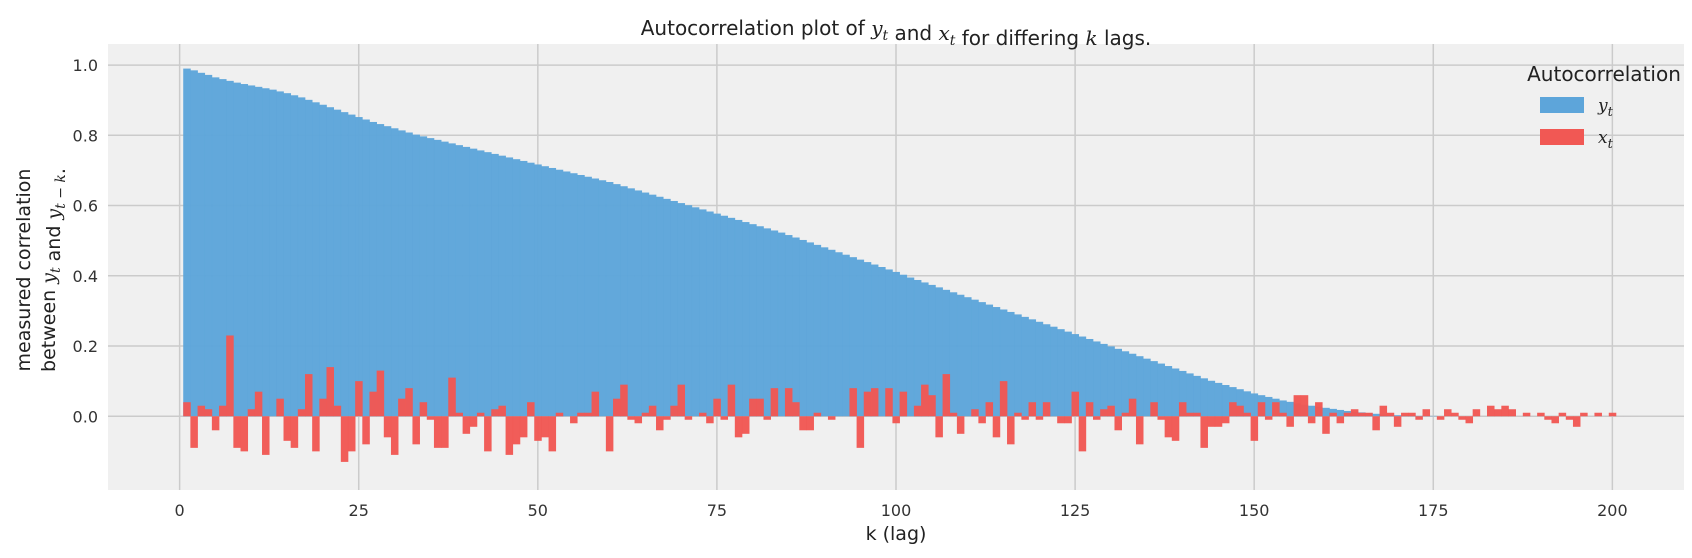 This screenshot has width=1692, height=558. What do you see at coordinates (85, 241) in the screenshot?
I see `y-axis-ticks: 0.0 0.2 0.4 0.6 0.8 1.0` at bounding box center [85, 241].